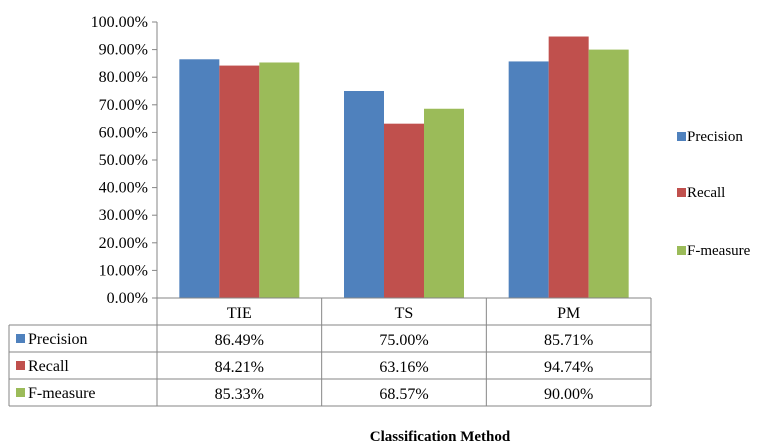  Describe the element at coordinates (364, 194) in the screenshot. I see `bar-precision-ts` at that location.